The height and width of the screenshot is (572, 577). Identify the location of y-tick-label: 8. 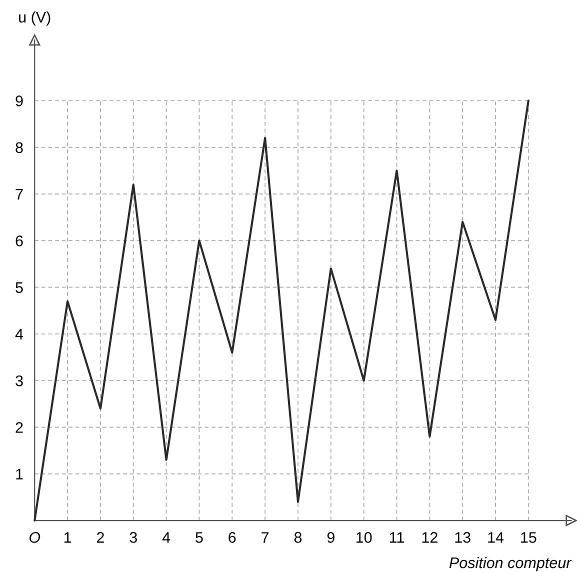
(19, 148).